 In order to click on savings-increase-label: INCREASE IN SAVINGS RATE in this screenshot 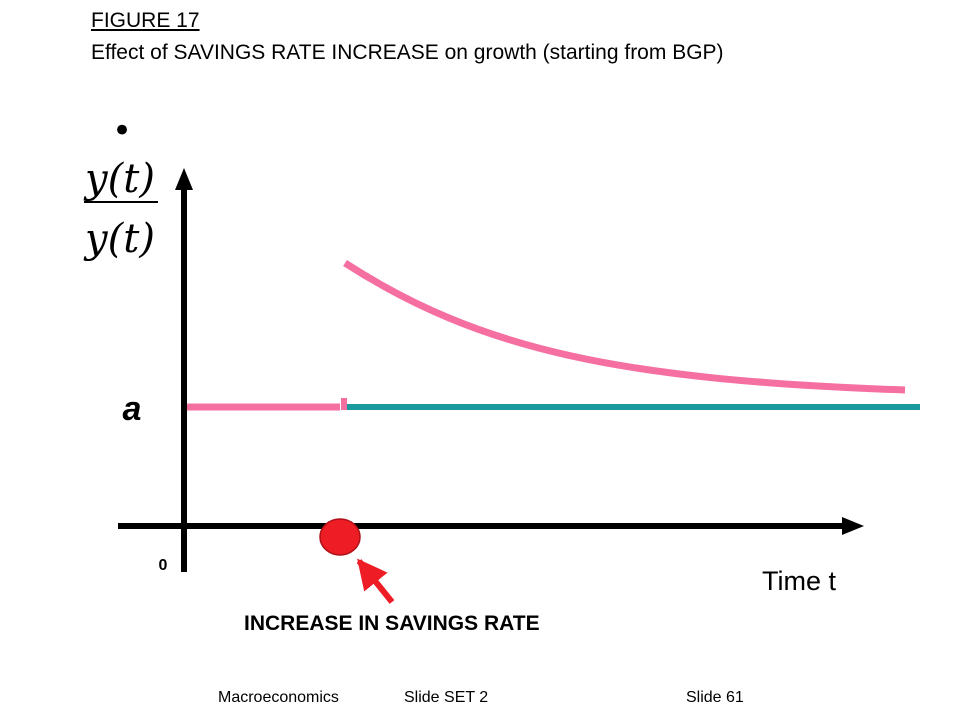, I will do `click(392, 623)`.